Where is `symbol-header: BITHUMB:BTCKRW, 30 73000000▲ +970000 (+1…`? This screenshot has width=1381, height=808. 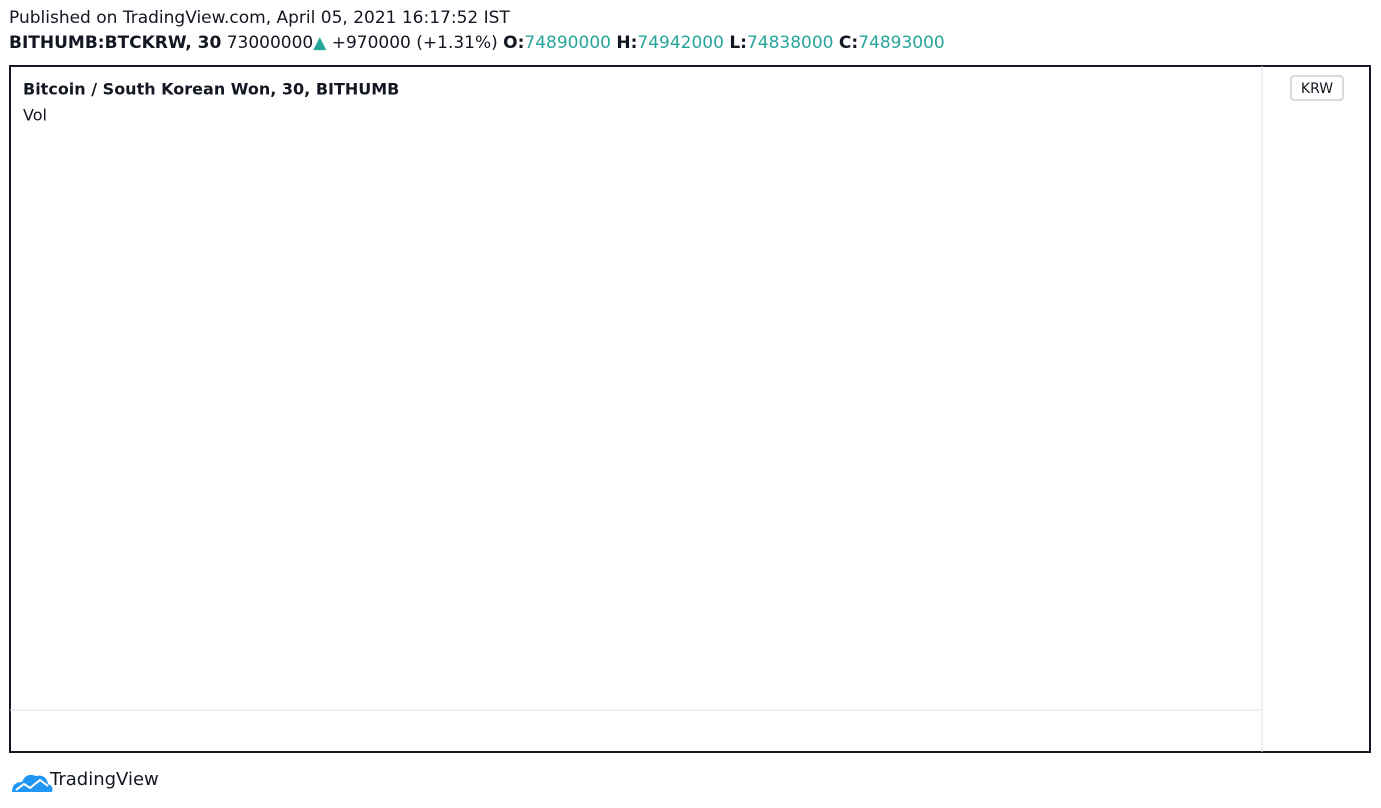 symbol-header: BITHUMB:BTCKRW, 30 73000000▲ +970000 (+1… is located at coordinates (477, 43).